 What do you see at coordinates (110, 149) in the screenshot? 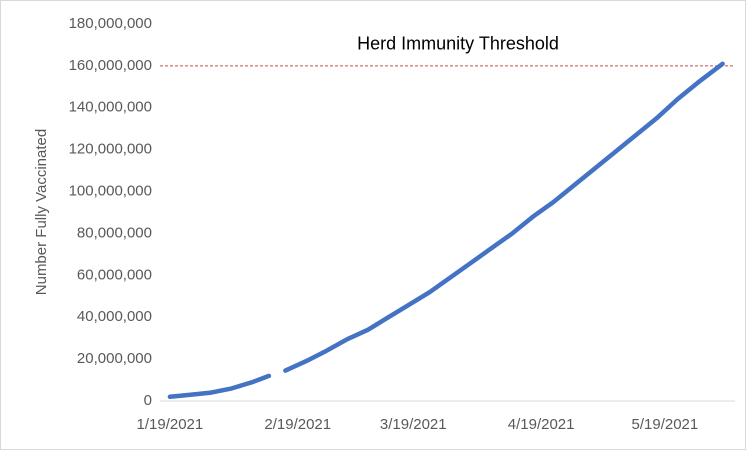
I see `y-tick-label: 120,000,000` at bounding box center [110, 149].